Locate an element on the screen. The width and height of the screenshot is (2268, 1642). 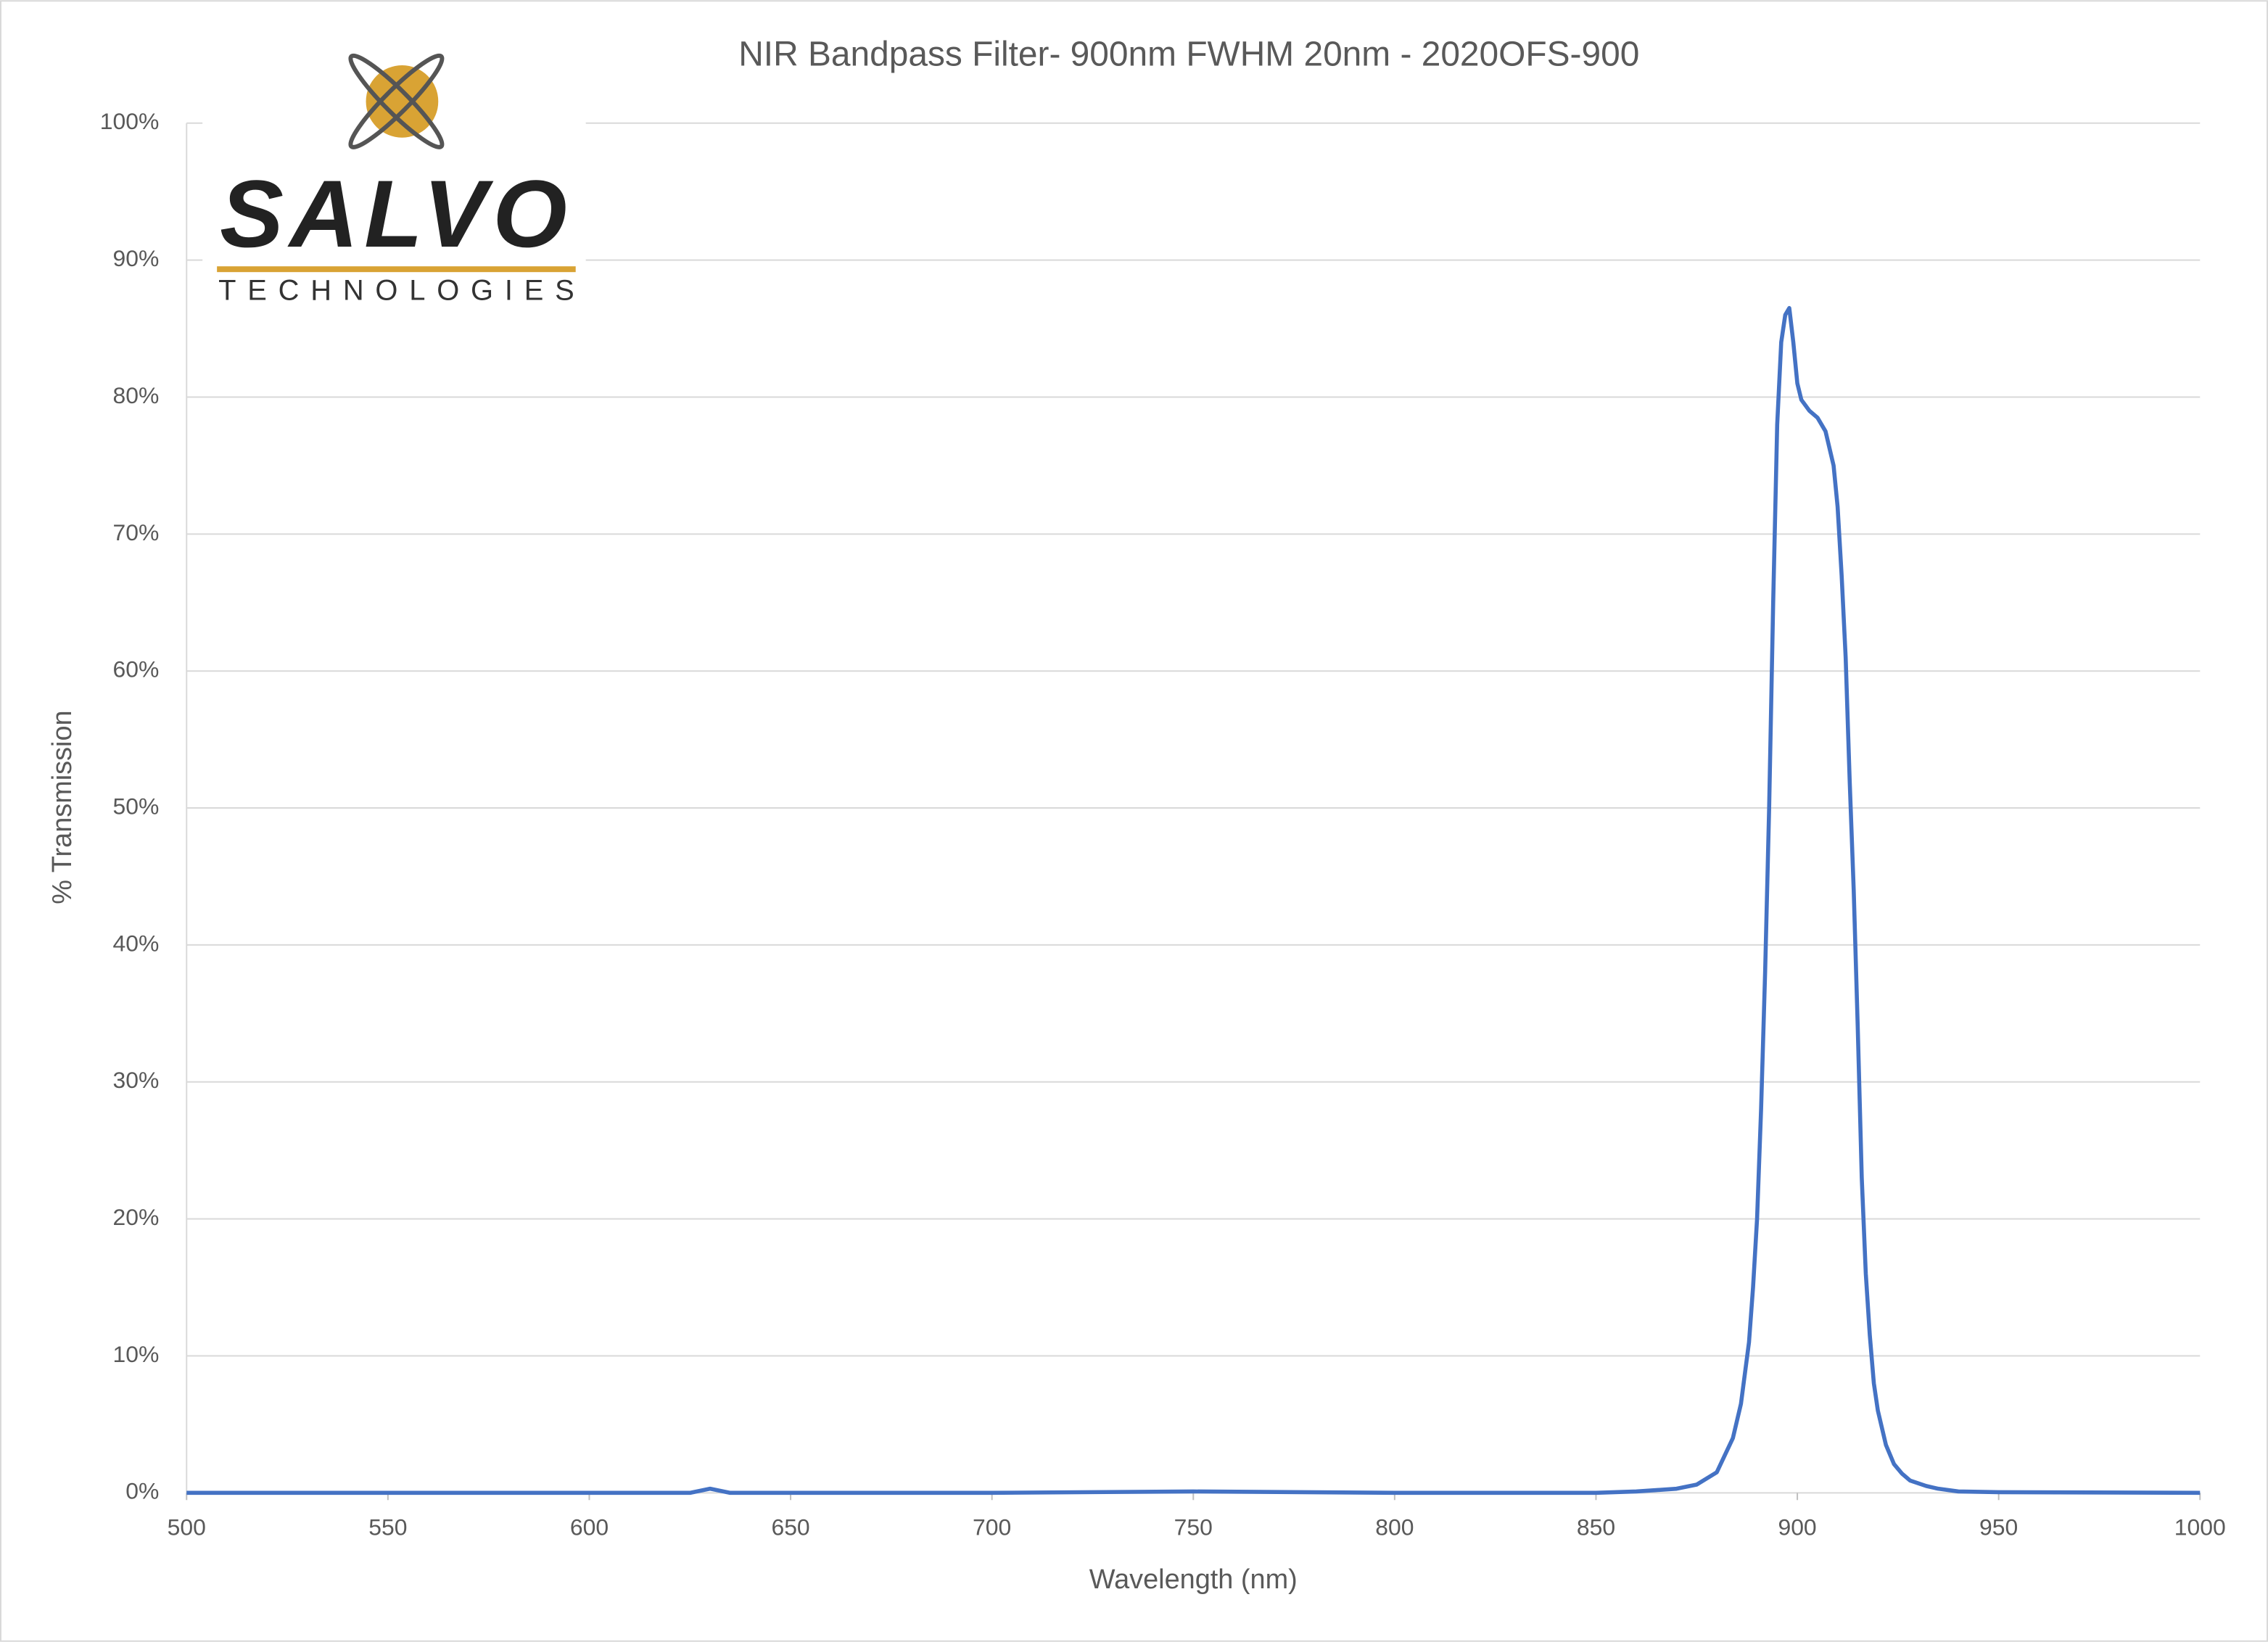
x-tick-label: 650 is located at coordinates (790, 1527).